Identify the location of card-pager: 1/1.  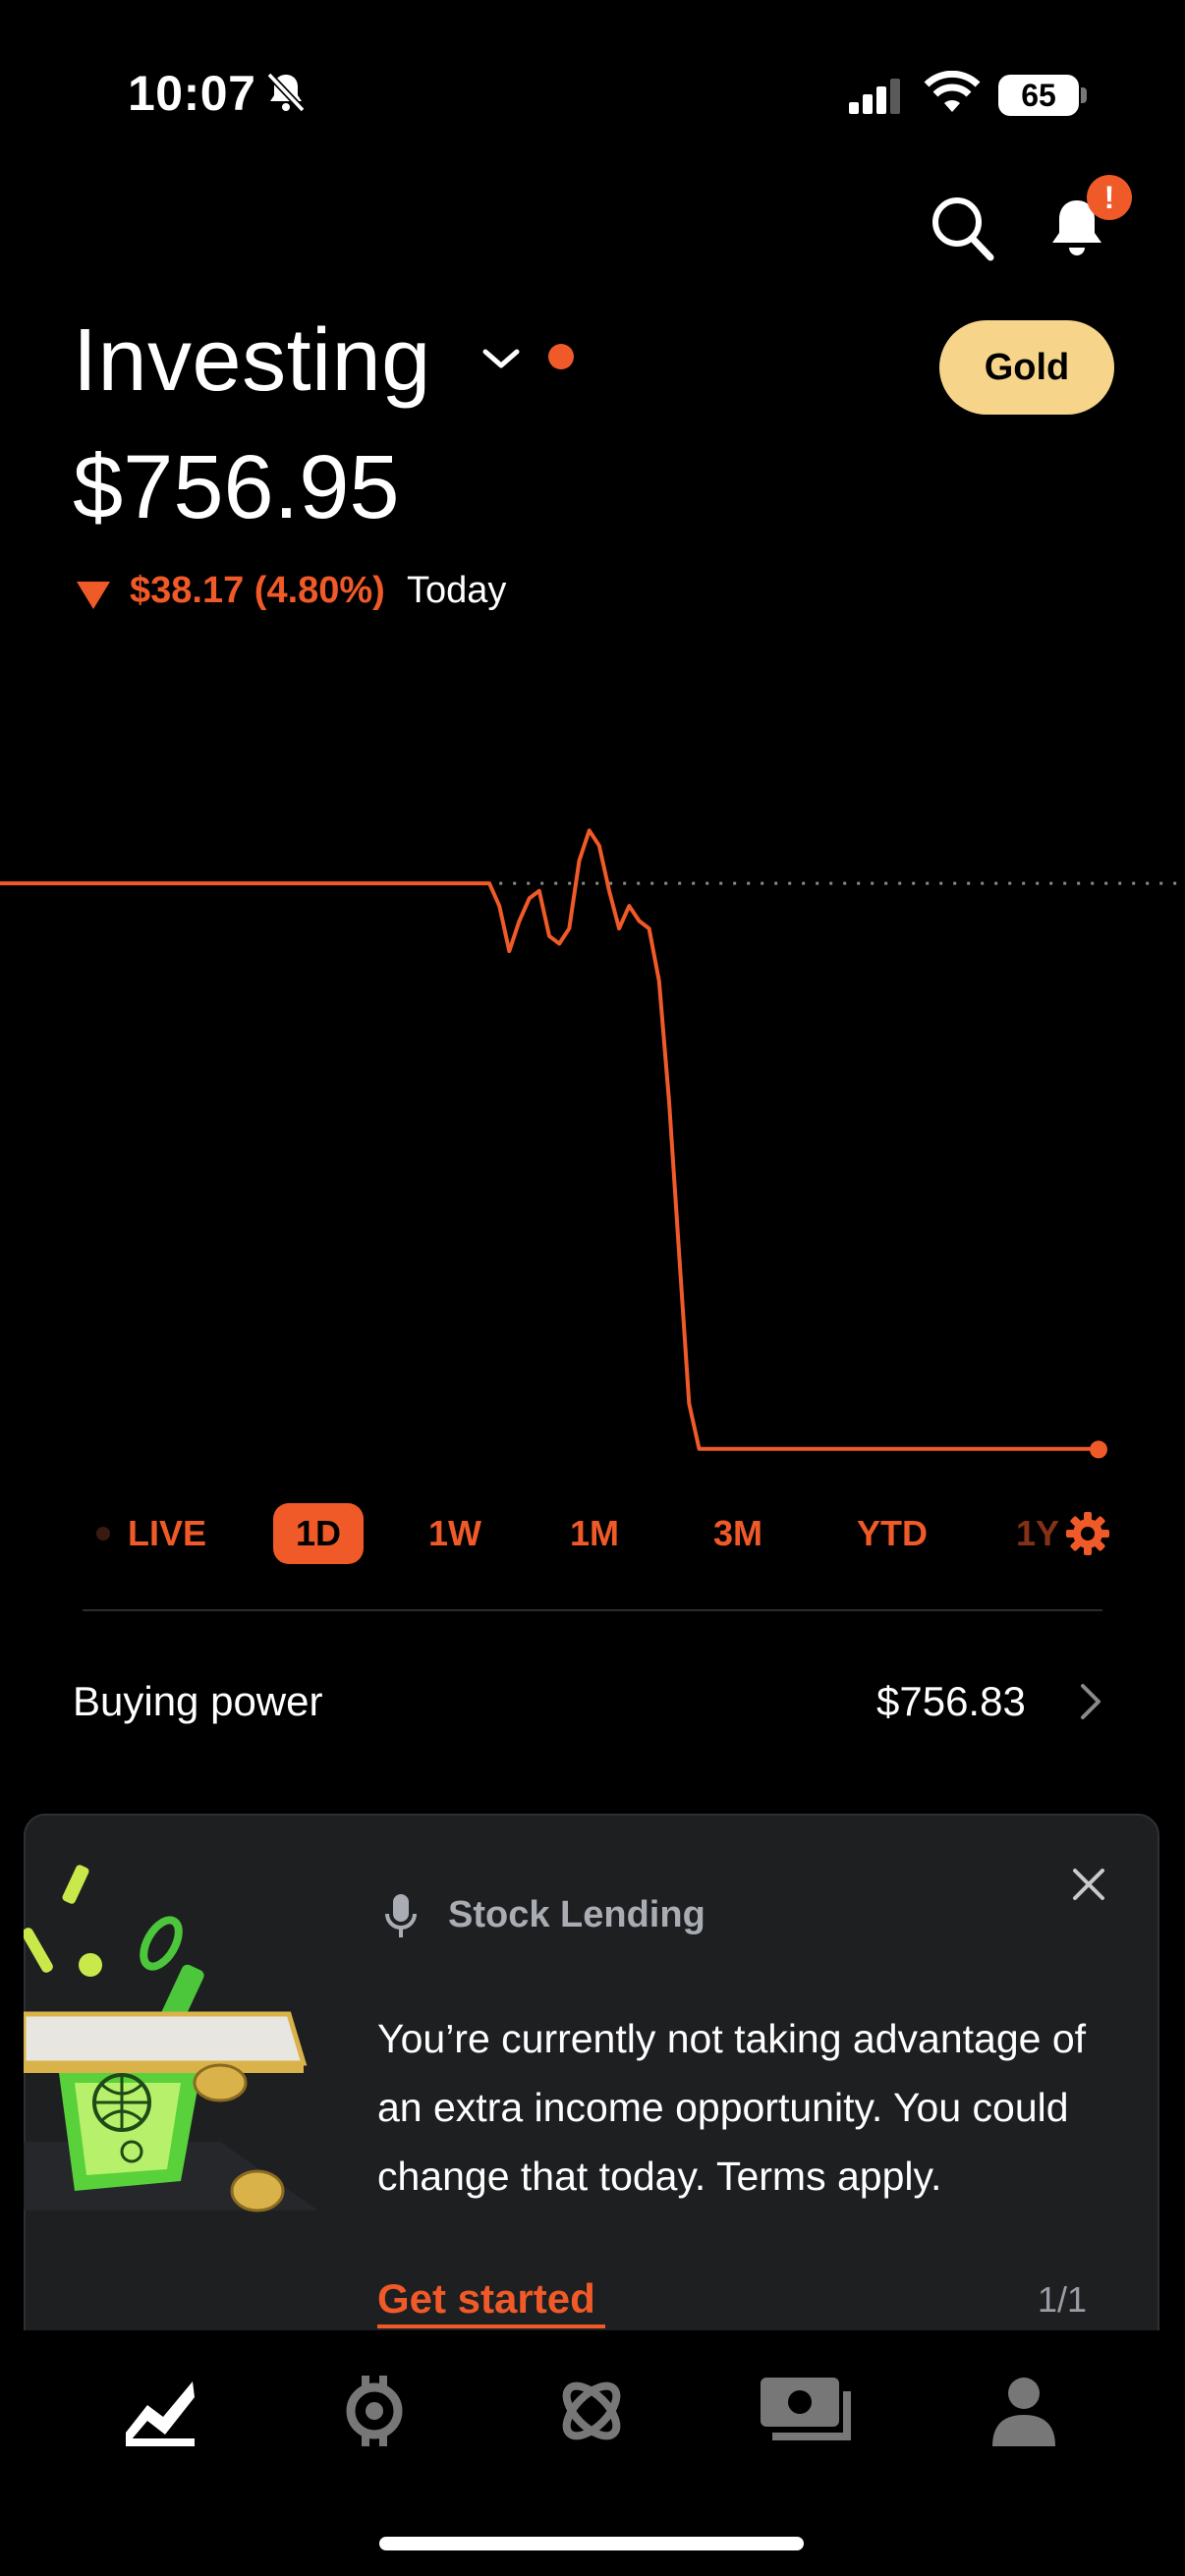
(1063, 2299).